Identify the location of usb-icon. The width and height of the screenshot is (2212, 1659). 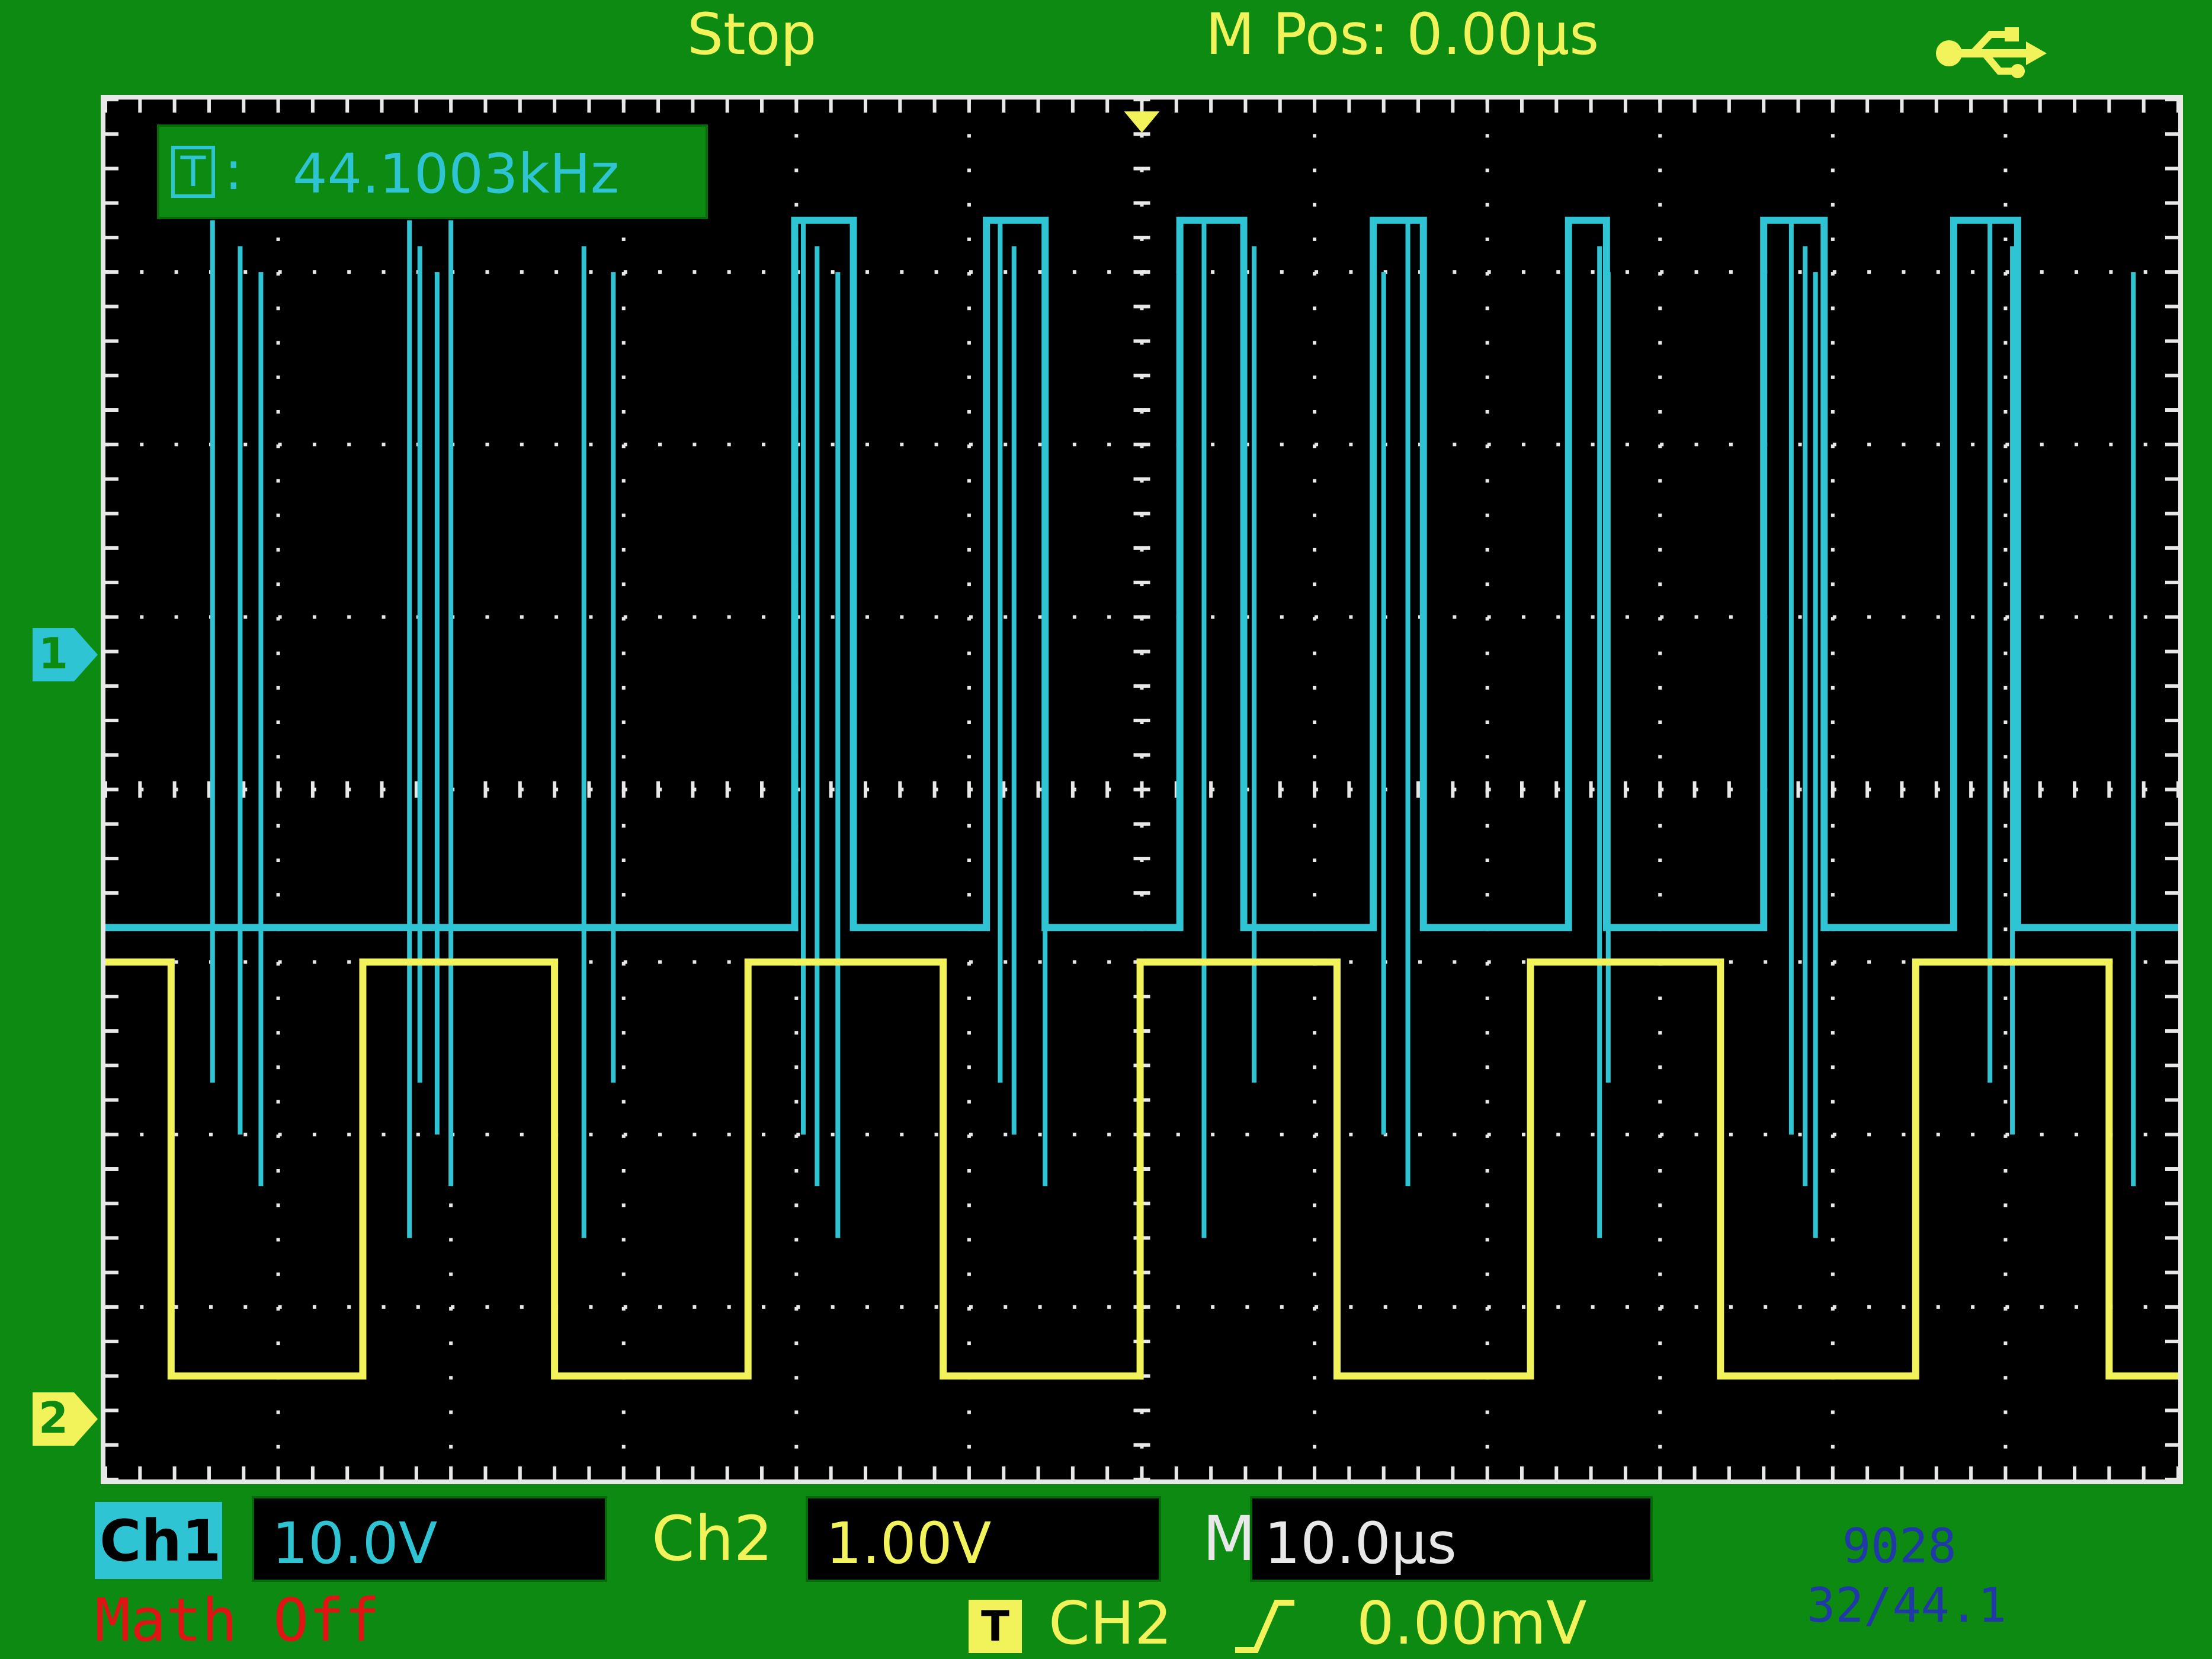
(1991, 53).